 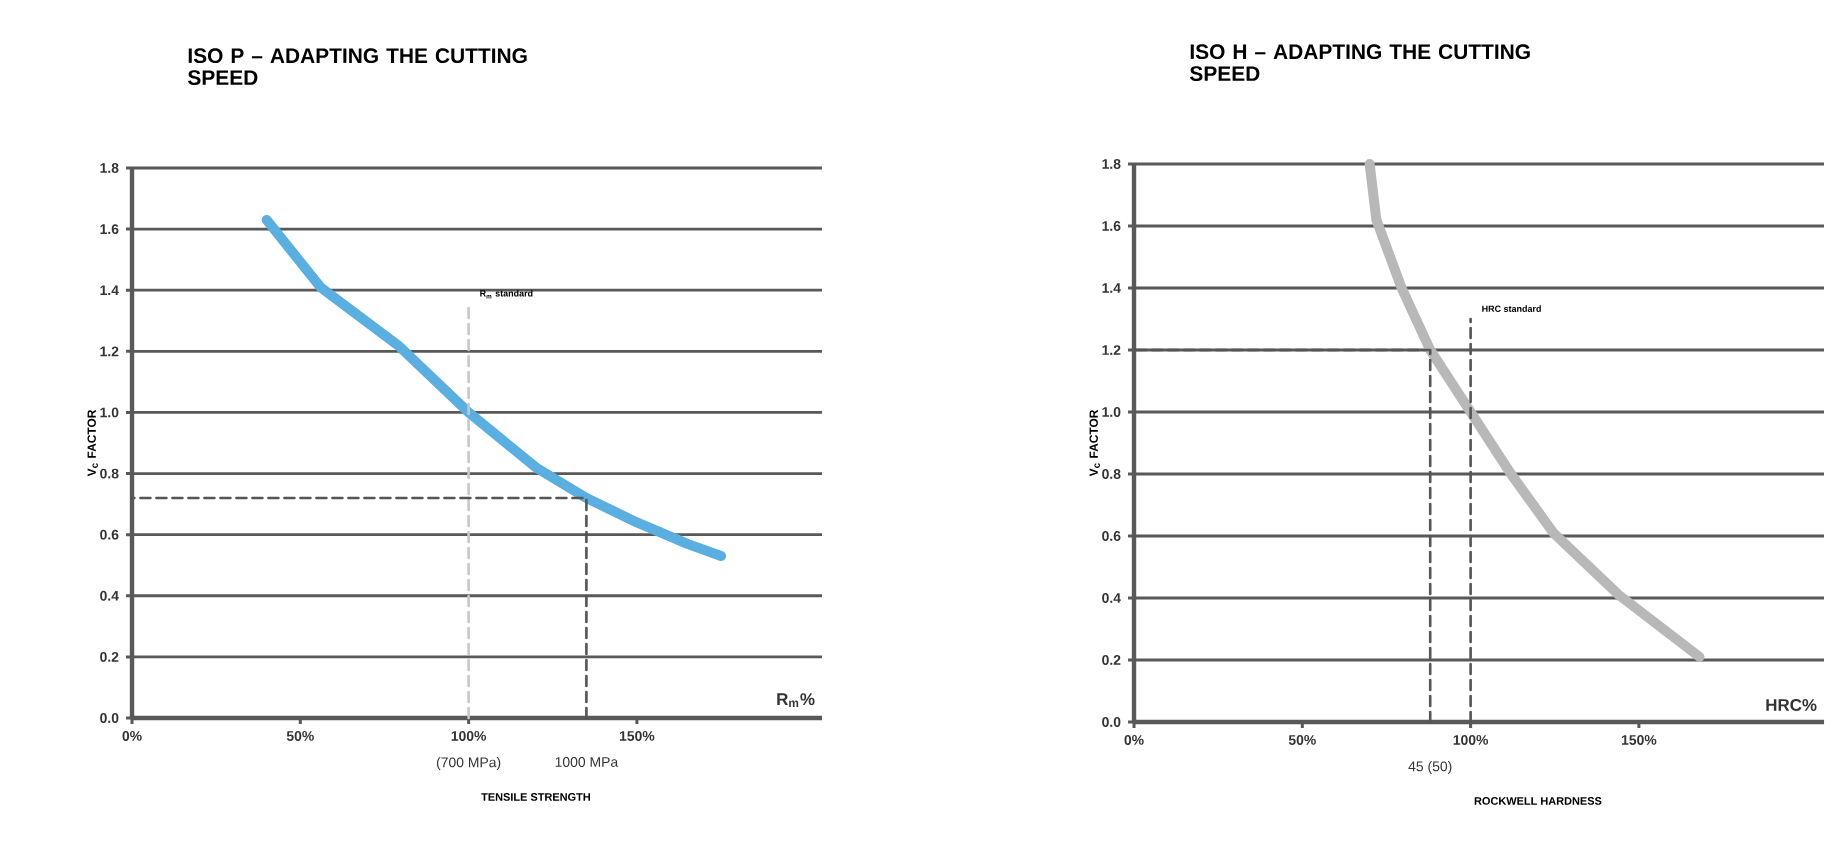 What do you see at coordinates (796, 700) in the screenshot?
I see `annotation: R$_{m}$%` at bounding box center [796, 700].